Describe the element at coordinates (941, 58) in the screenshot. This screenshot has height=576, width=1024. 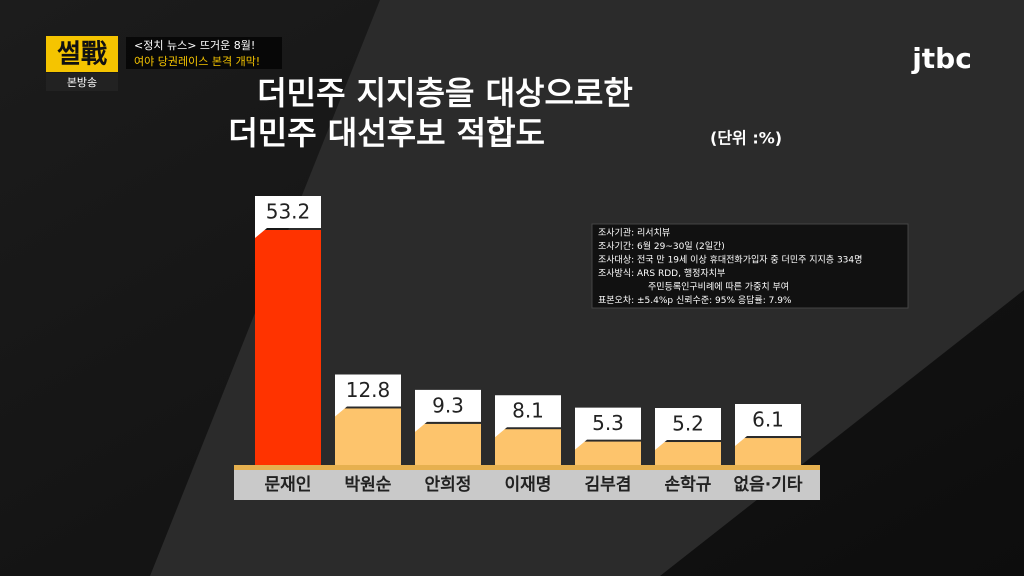
I see `channel-logo: jtbc` at that location.